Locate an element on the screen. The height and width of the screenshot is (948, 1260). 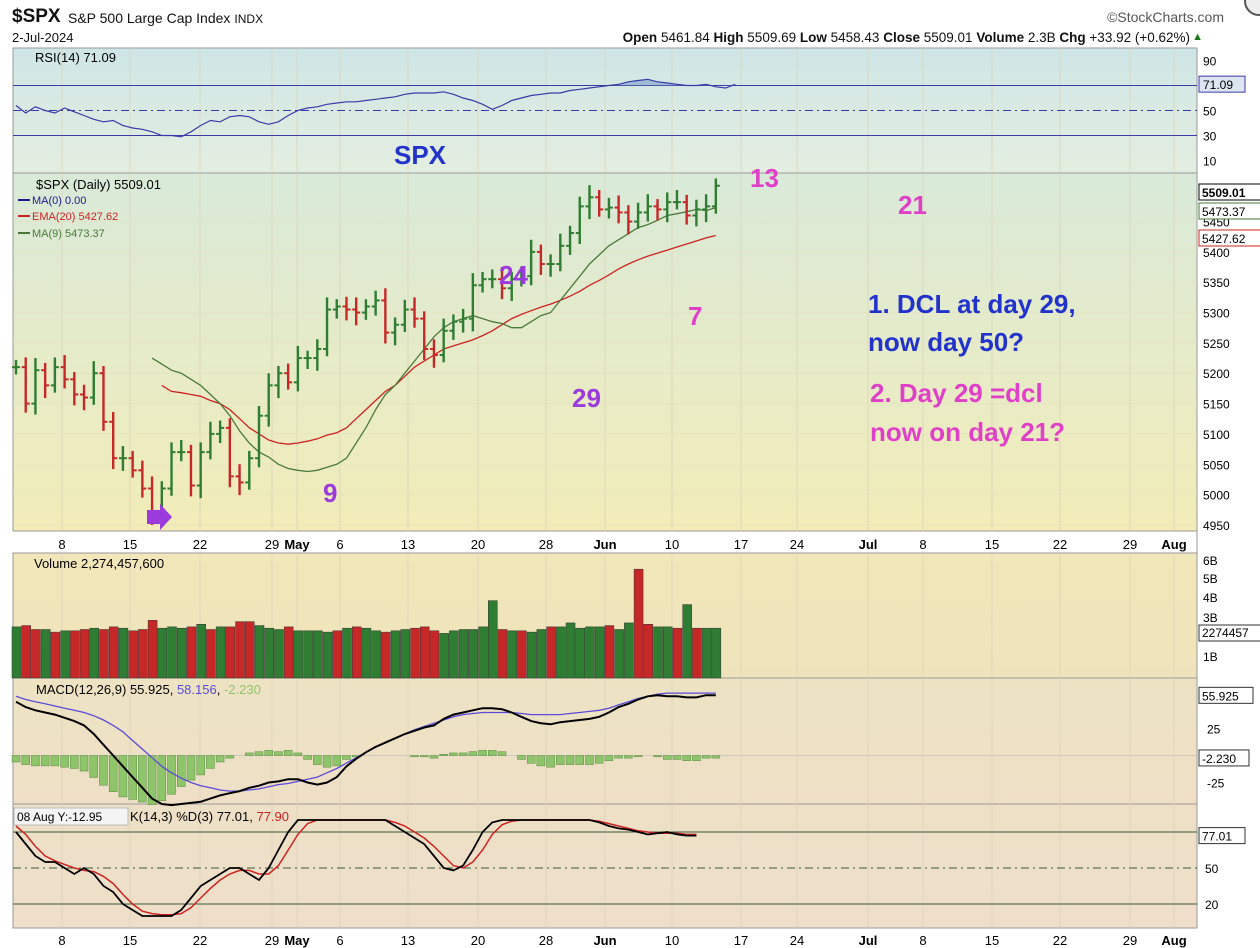
stoch-axis-ticks: 50 20 77.01 is located at coordinates (1222, 869).